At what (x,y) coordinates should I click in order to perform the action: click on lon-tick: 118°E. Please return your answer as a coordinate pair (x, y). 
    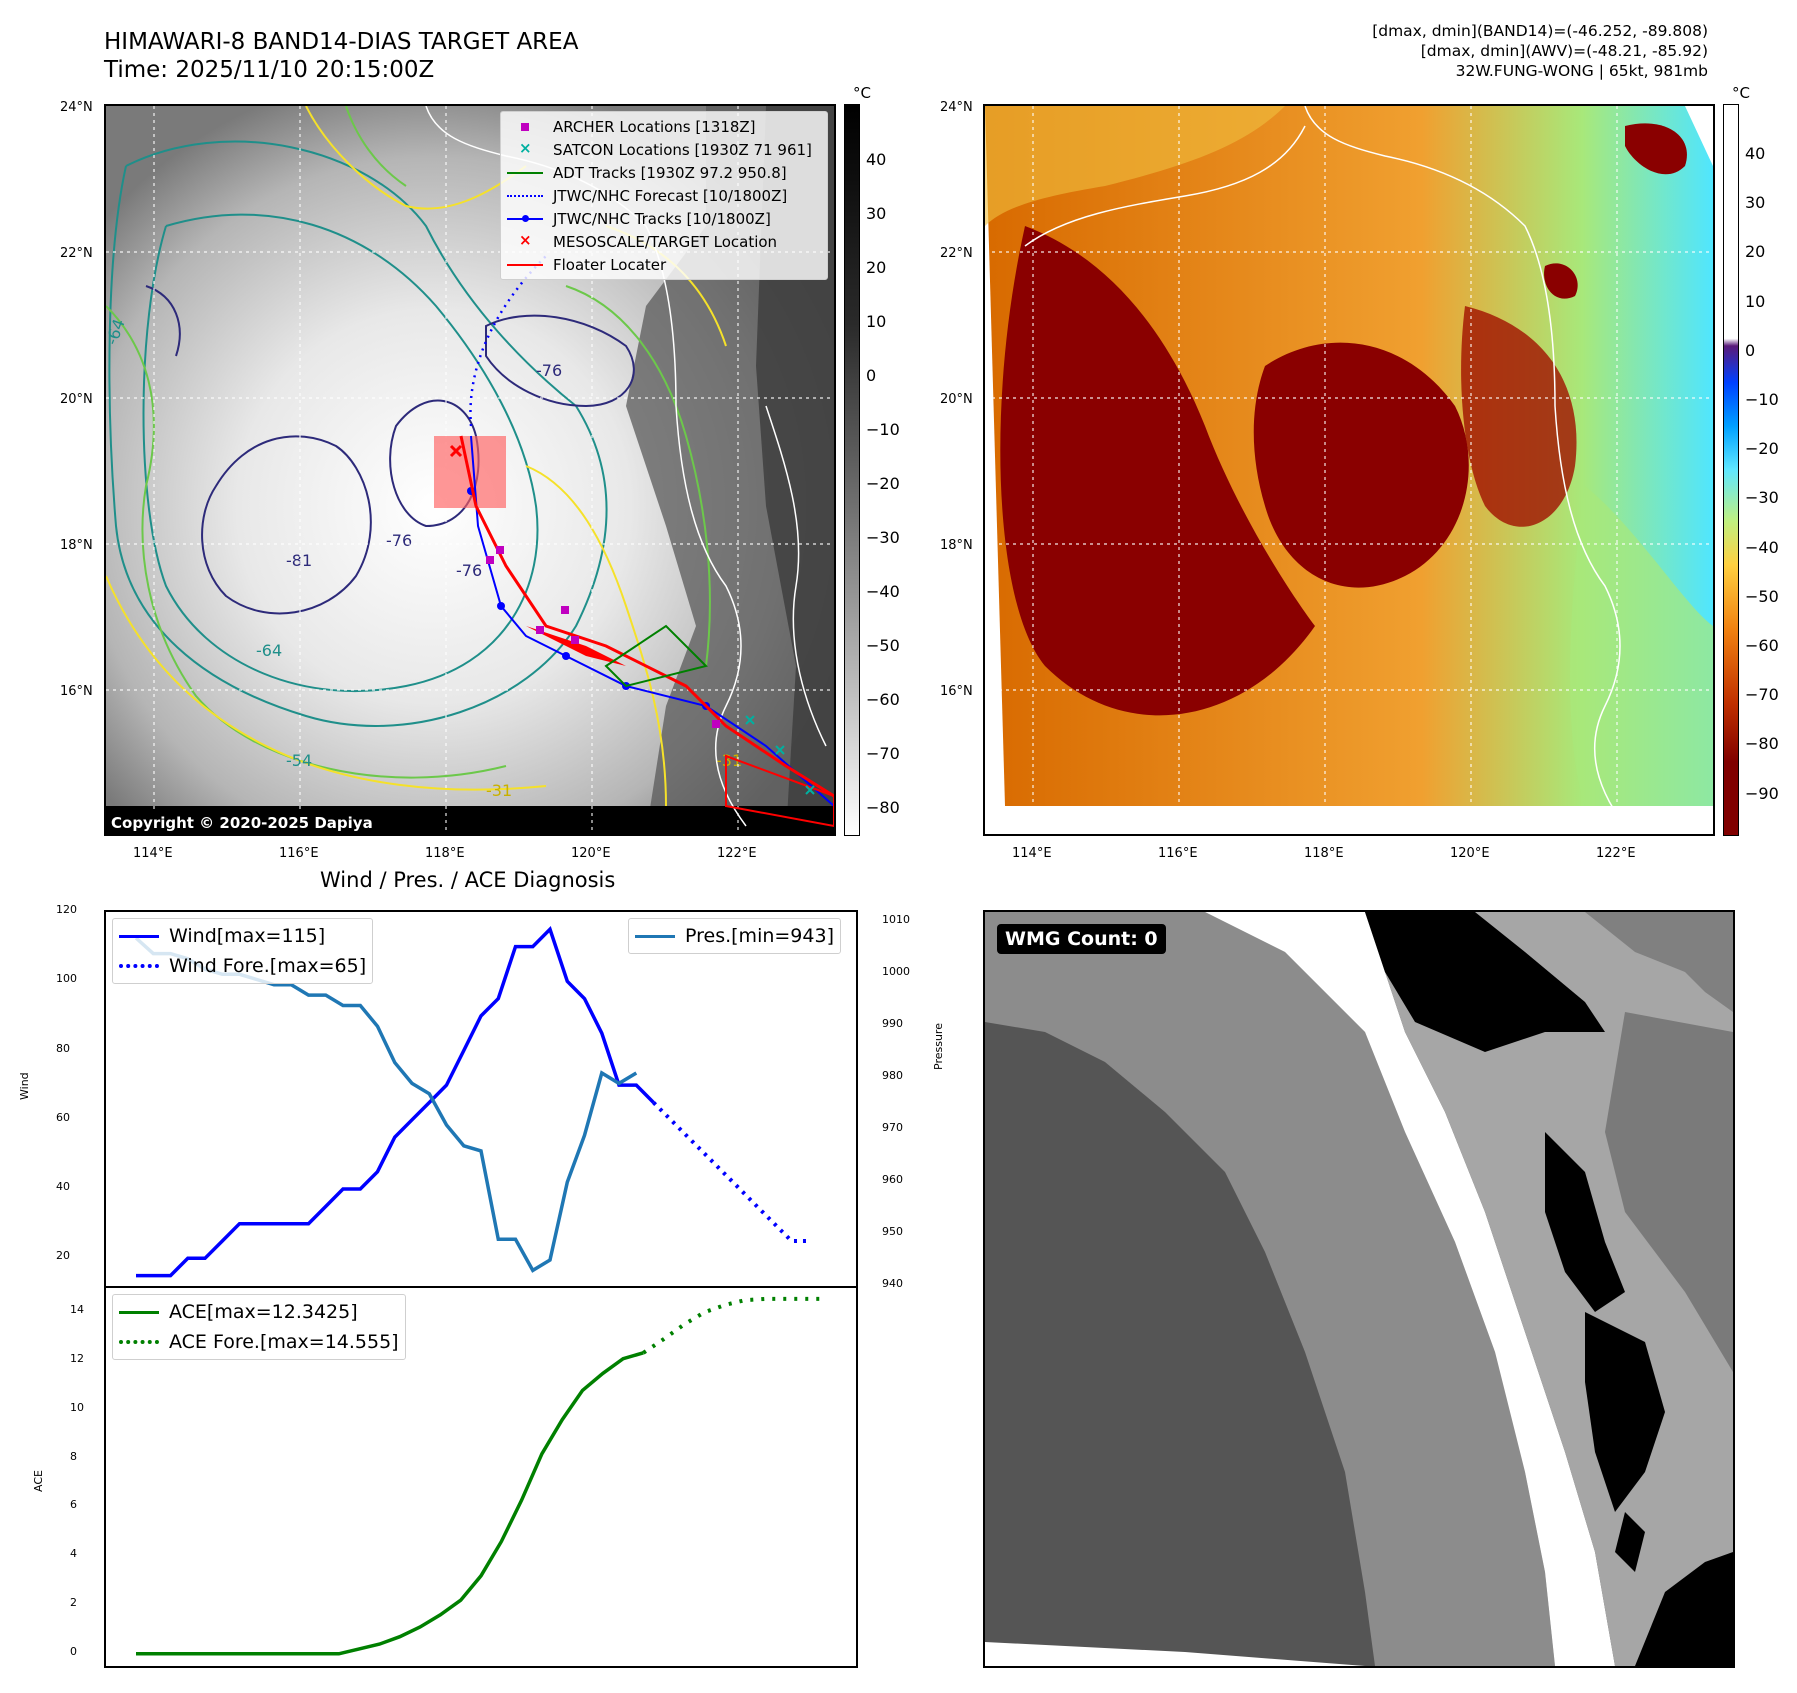
    Looking at the image, I should click on (1324, 853).